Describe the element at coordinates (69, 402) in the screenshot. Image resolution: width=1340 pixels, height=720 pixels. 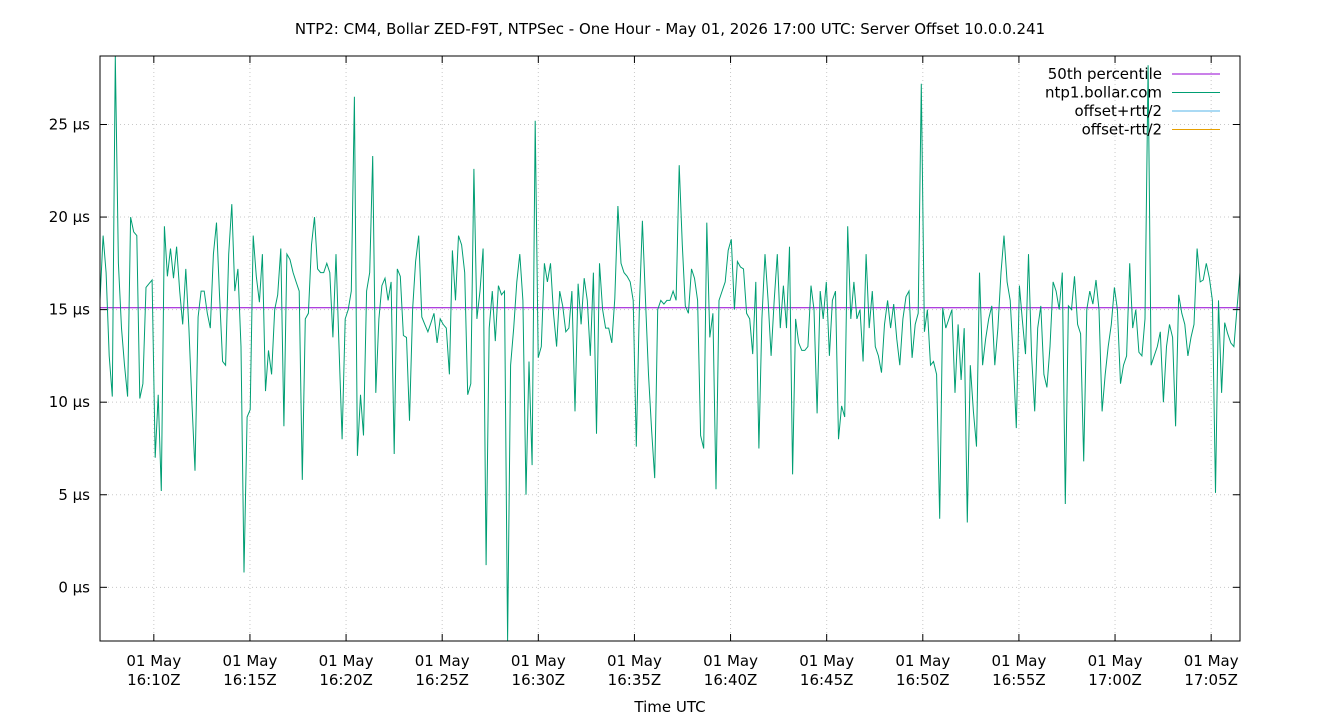
I see `y-tick-label: 10 µs` at that location.